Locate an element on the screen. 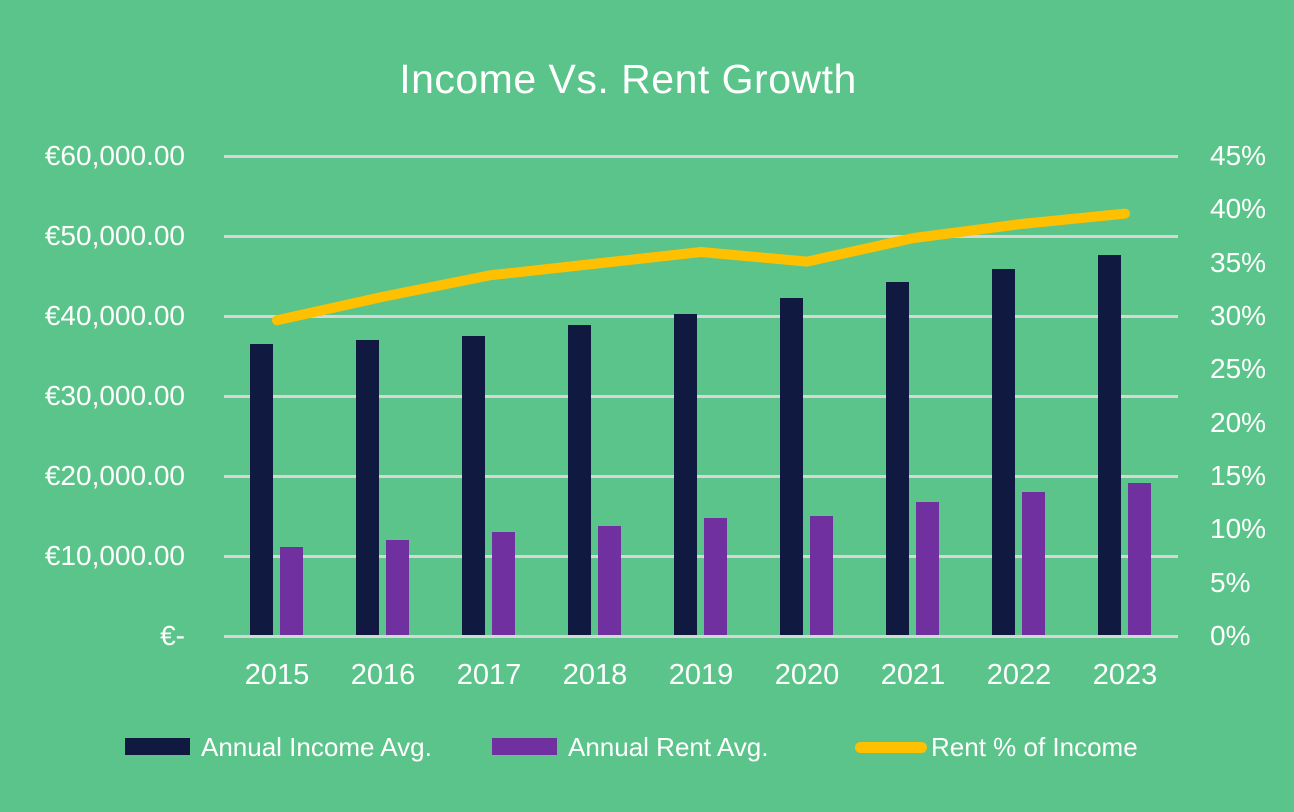 Image resolution: width=1294 pixels, height=812 pixels. income-bar-2019 is located at coordinates (685, 475).